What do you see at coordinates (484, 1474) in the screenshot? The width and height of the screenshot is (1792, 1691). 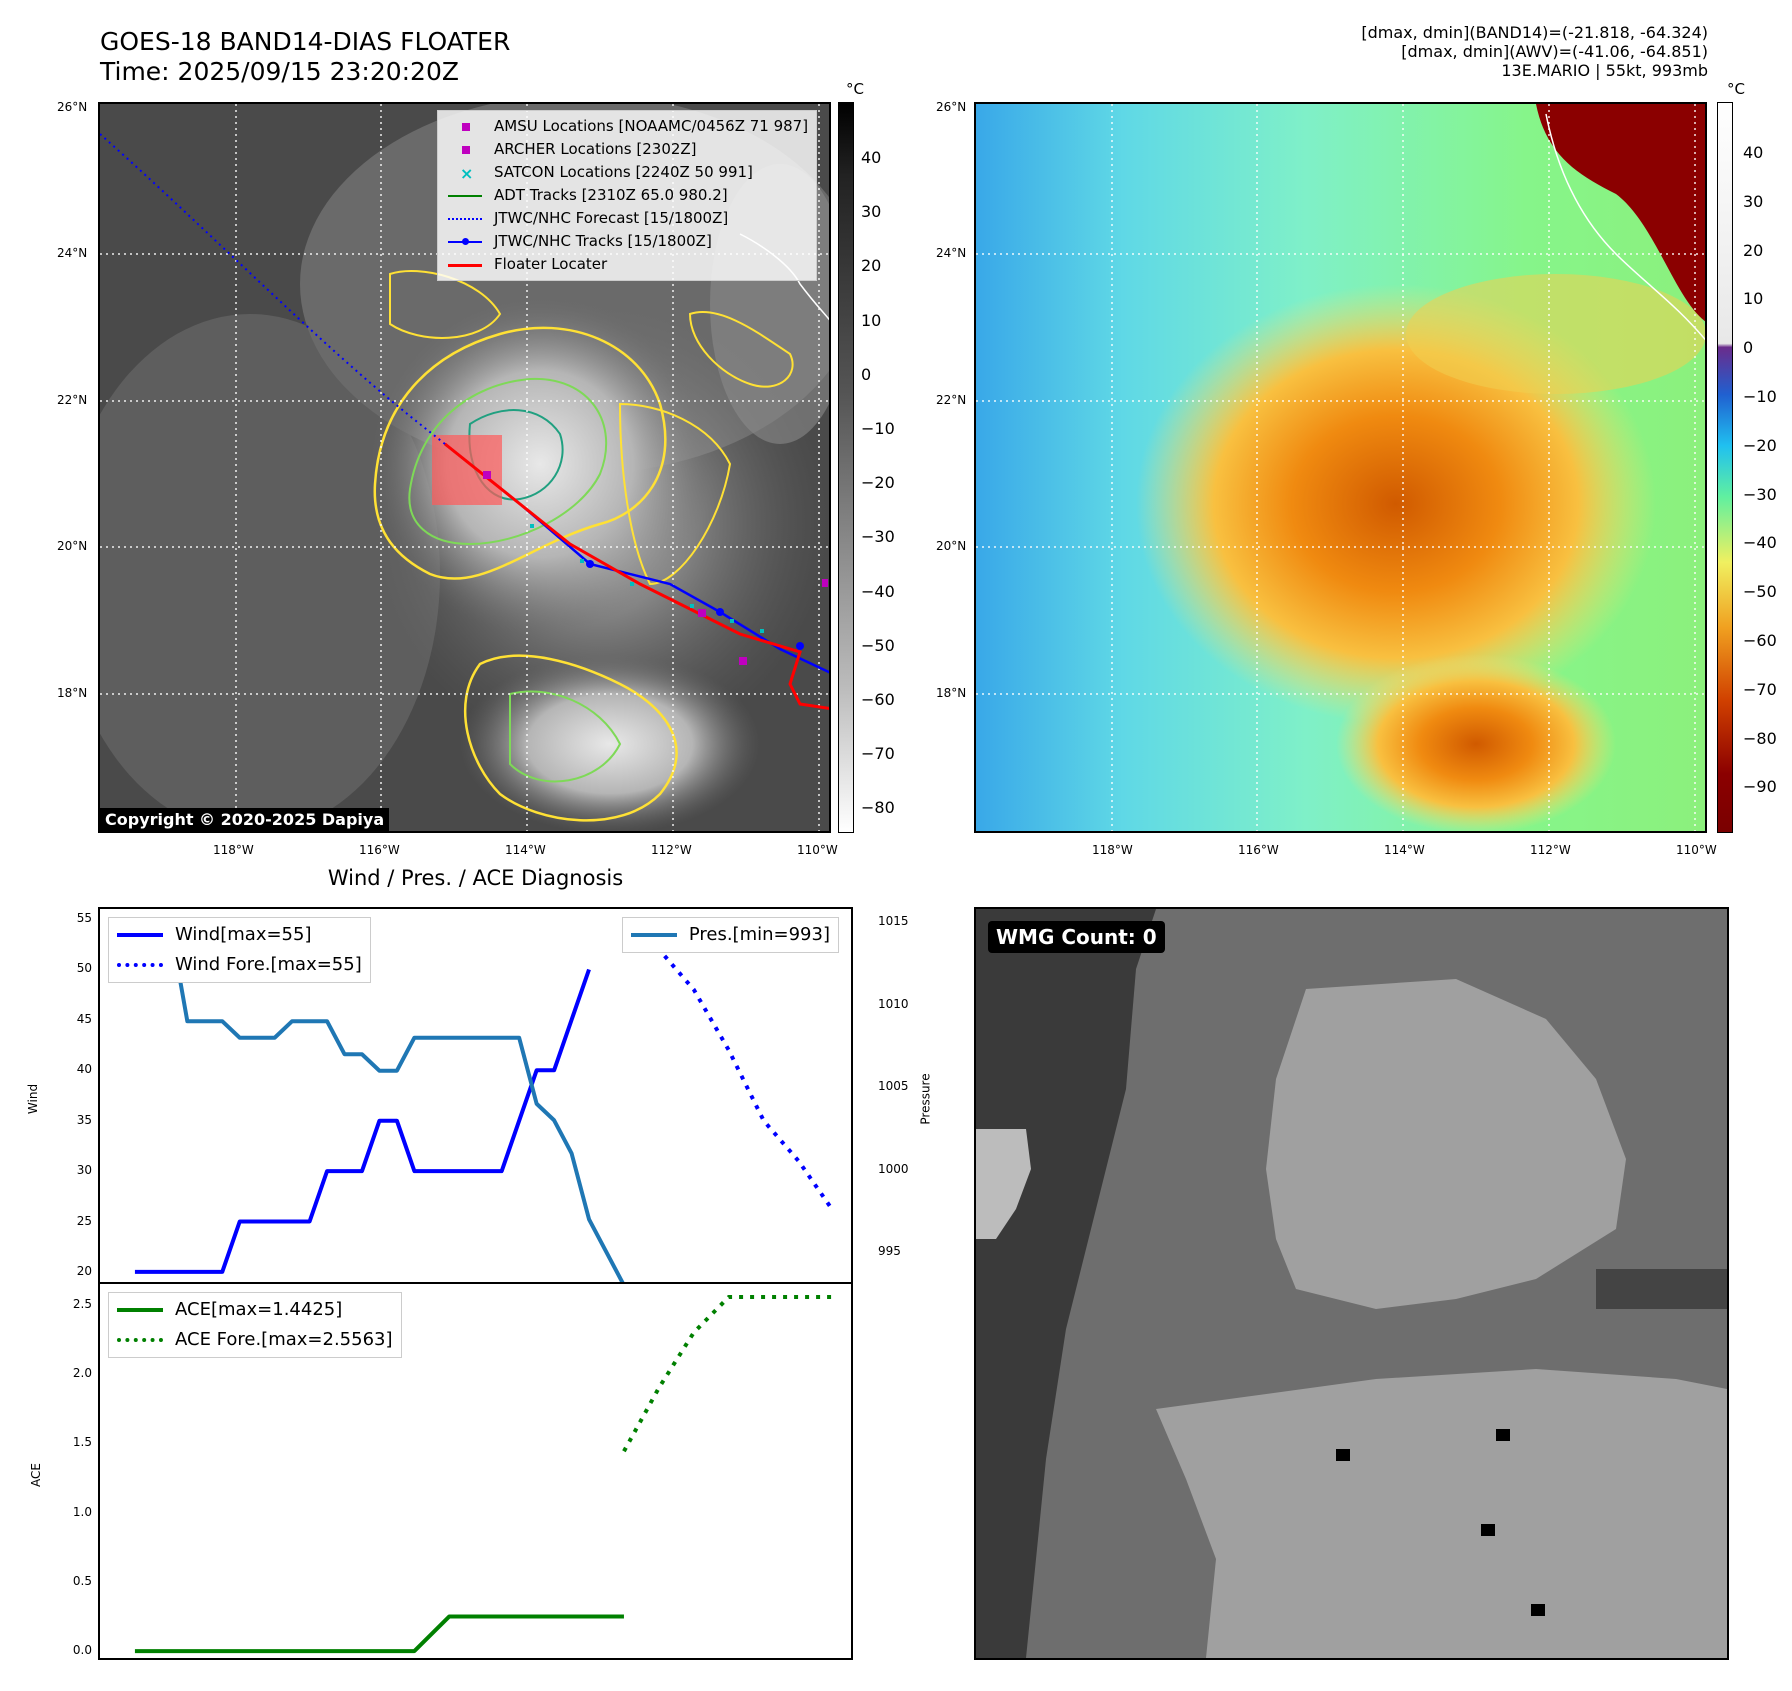 I see `ace-svg` at bounding box center [484, 1474].